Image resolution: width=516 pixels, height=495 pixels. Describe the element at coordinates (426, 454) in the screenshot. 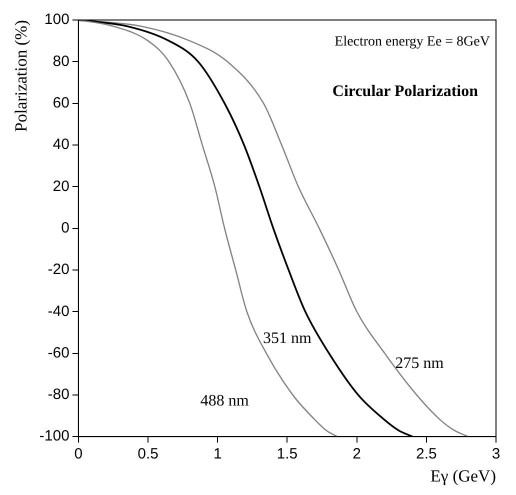

I see `x-tick-label: 2.5` at that location.